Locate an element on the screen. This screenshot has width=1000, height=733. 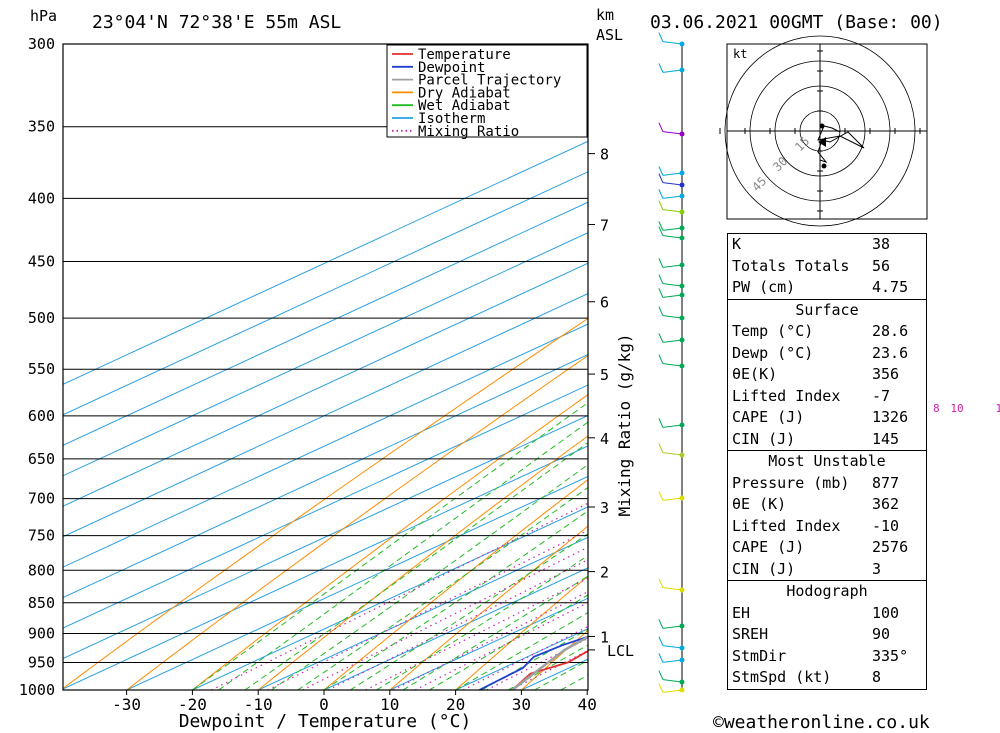
general-section: K 38 Totals Totals 56 PW (cm) 4.75 is located at coordinates (827, 267).